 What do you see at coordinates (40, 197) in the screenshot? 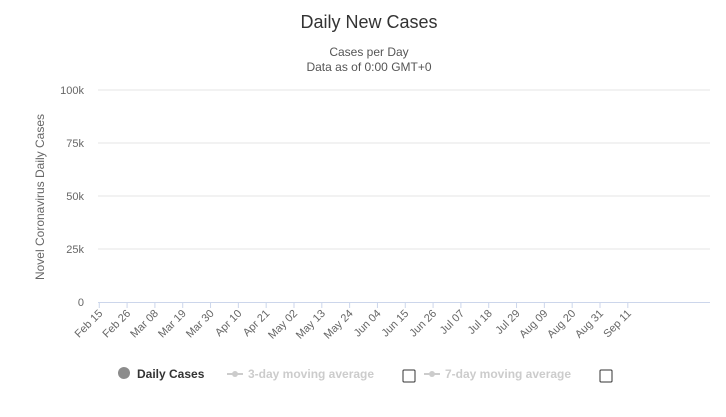
I see `y-axis-title: Novel Coronavirus Daily Cases` at bounding box center [40, 197].